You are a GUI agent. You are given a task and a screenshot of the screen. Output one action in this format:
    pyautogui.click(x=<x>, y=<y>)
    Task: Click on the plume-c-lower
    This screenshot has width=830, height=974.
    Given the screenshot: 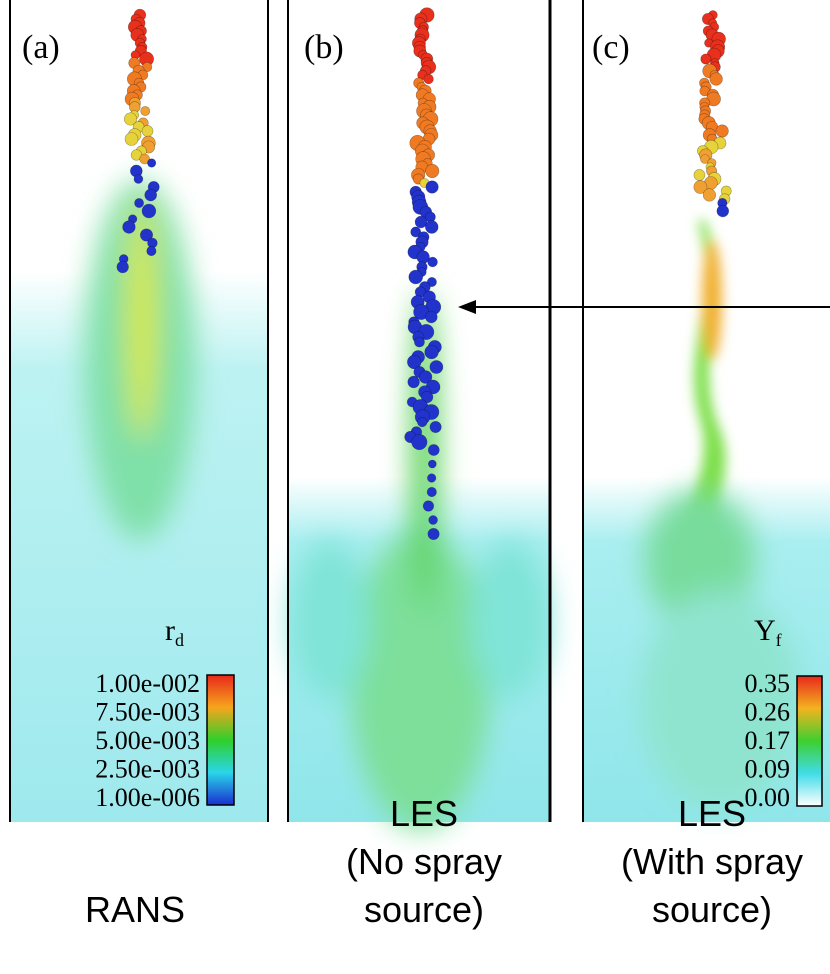 What is the action you would take?
    pyautogui.click(x=720, y=650)
    